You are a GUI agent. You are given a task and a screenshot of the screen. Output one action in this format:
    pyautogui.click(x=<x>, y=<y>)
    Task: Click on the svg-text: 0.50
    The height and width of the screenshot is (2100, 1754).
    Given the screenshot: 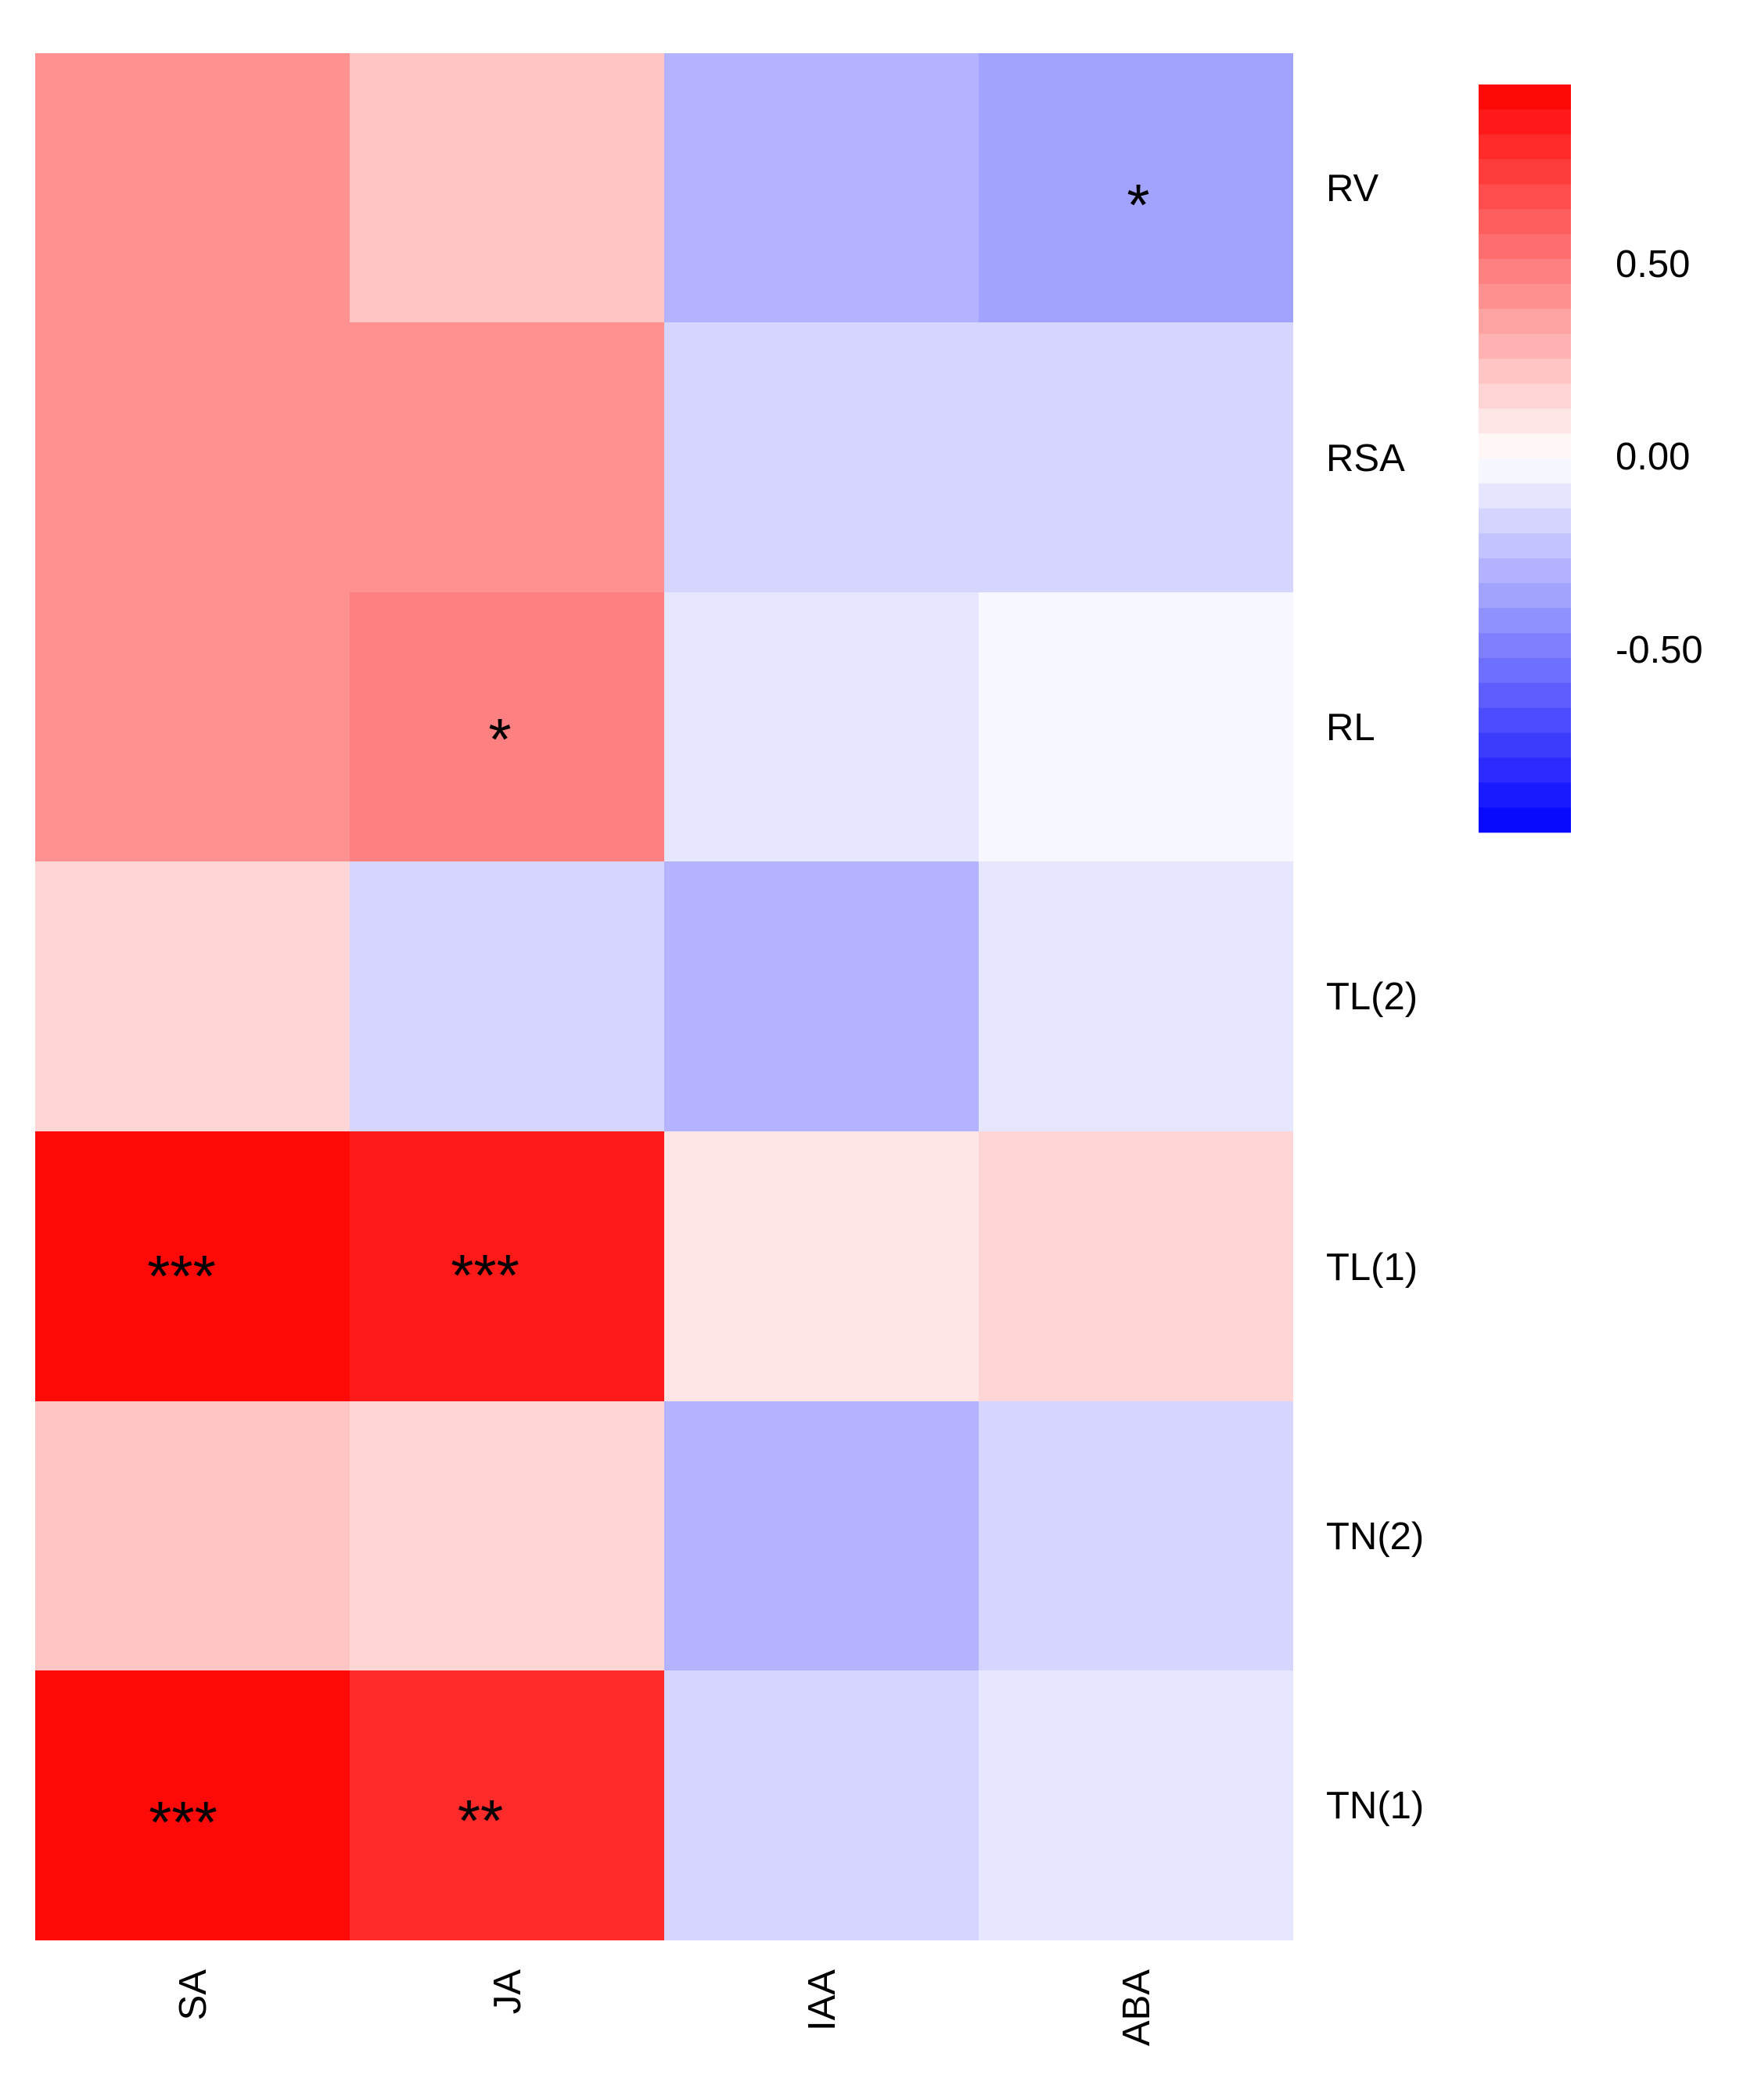 What is the action you would take?
    pyautogui.click(x=1653, y=264)
    